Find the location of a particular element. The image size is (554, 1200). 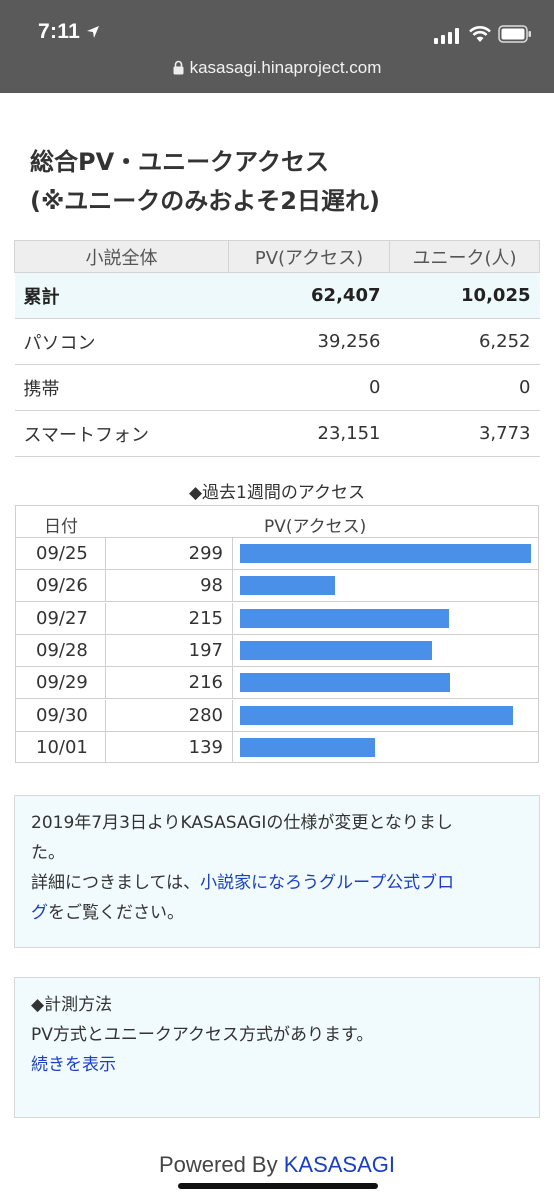

weekly-date: 09/26 is located at coordinates (61, 586).